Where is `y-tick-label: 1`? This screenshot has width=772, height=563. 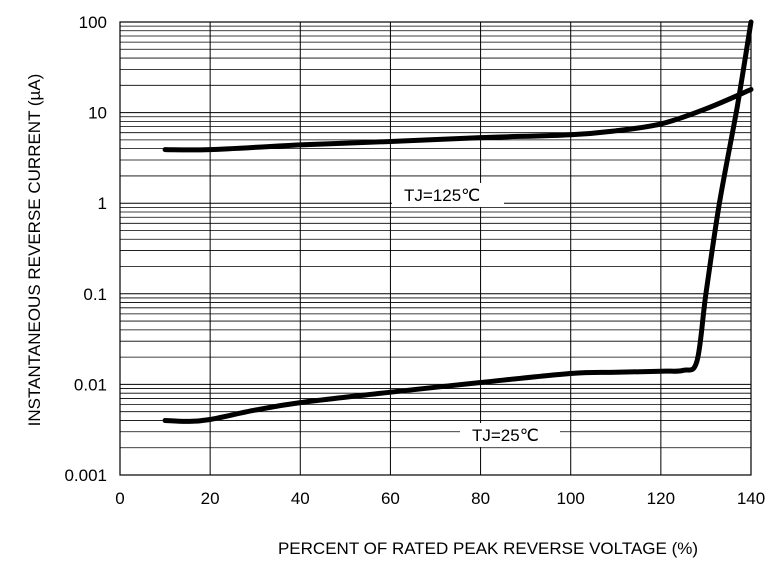
y-tick-label: 1 is located at coordinates (102, 203).